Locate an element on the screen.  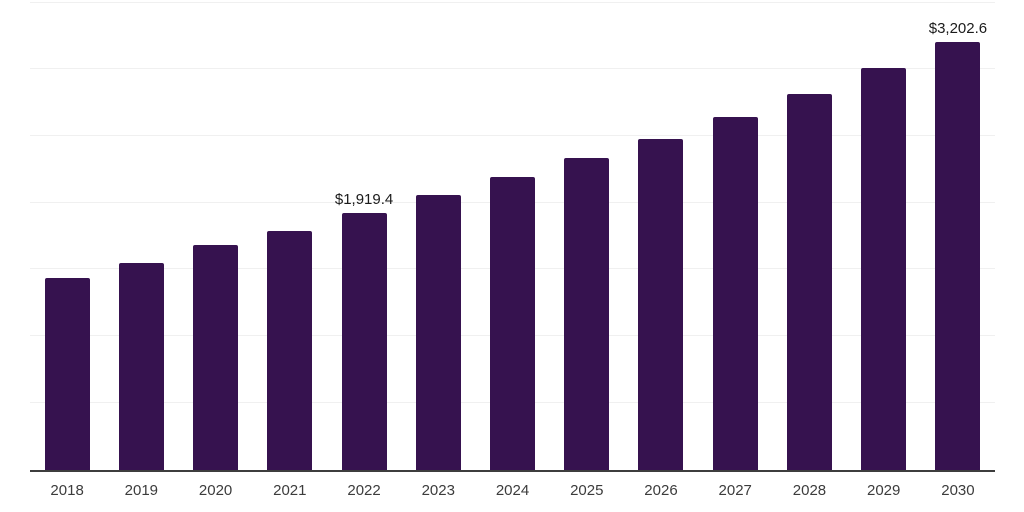
bar-2023 is located at coordinates (438, 332).